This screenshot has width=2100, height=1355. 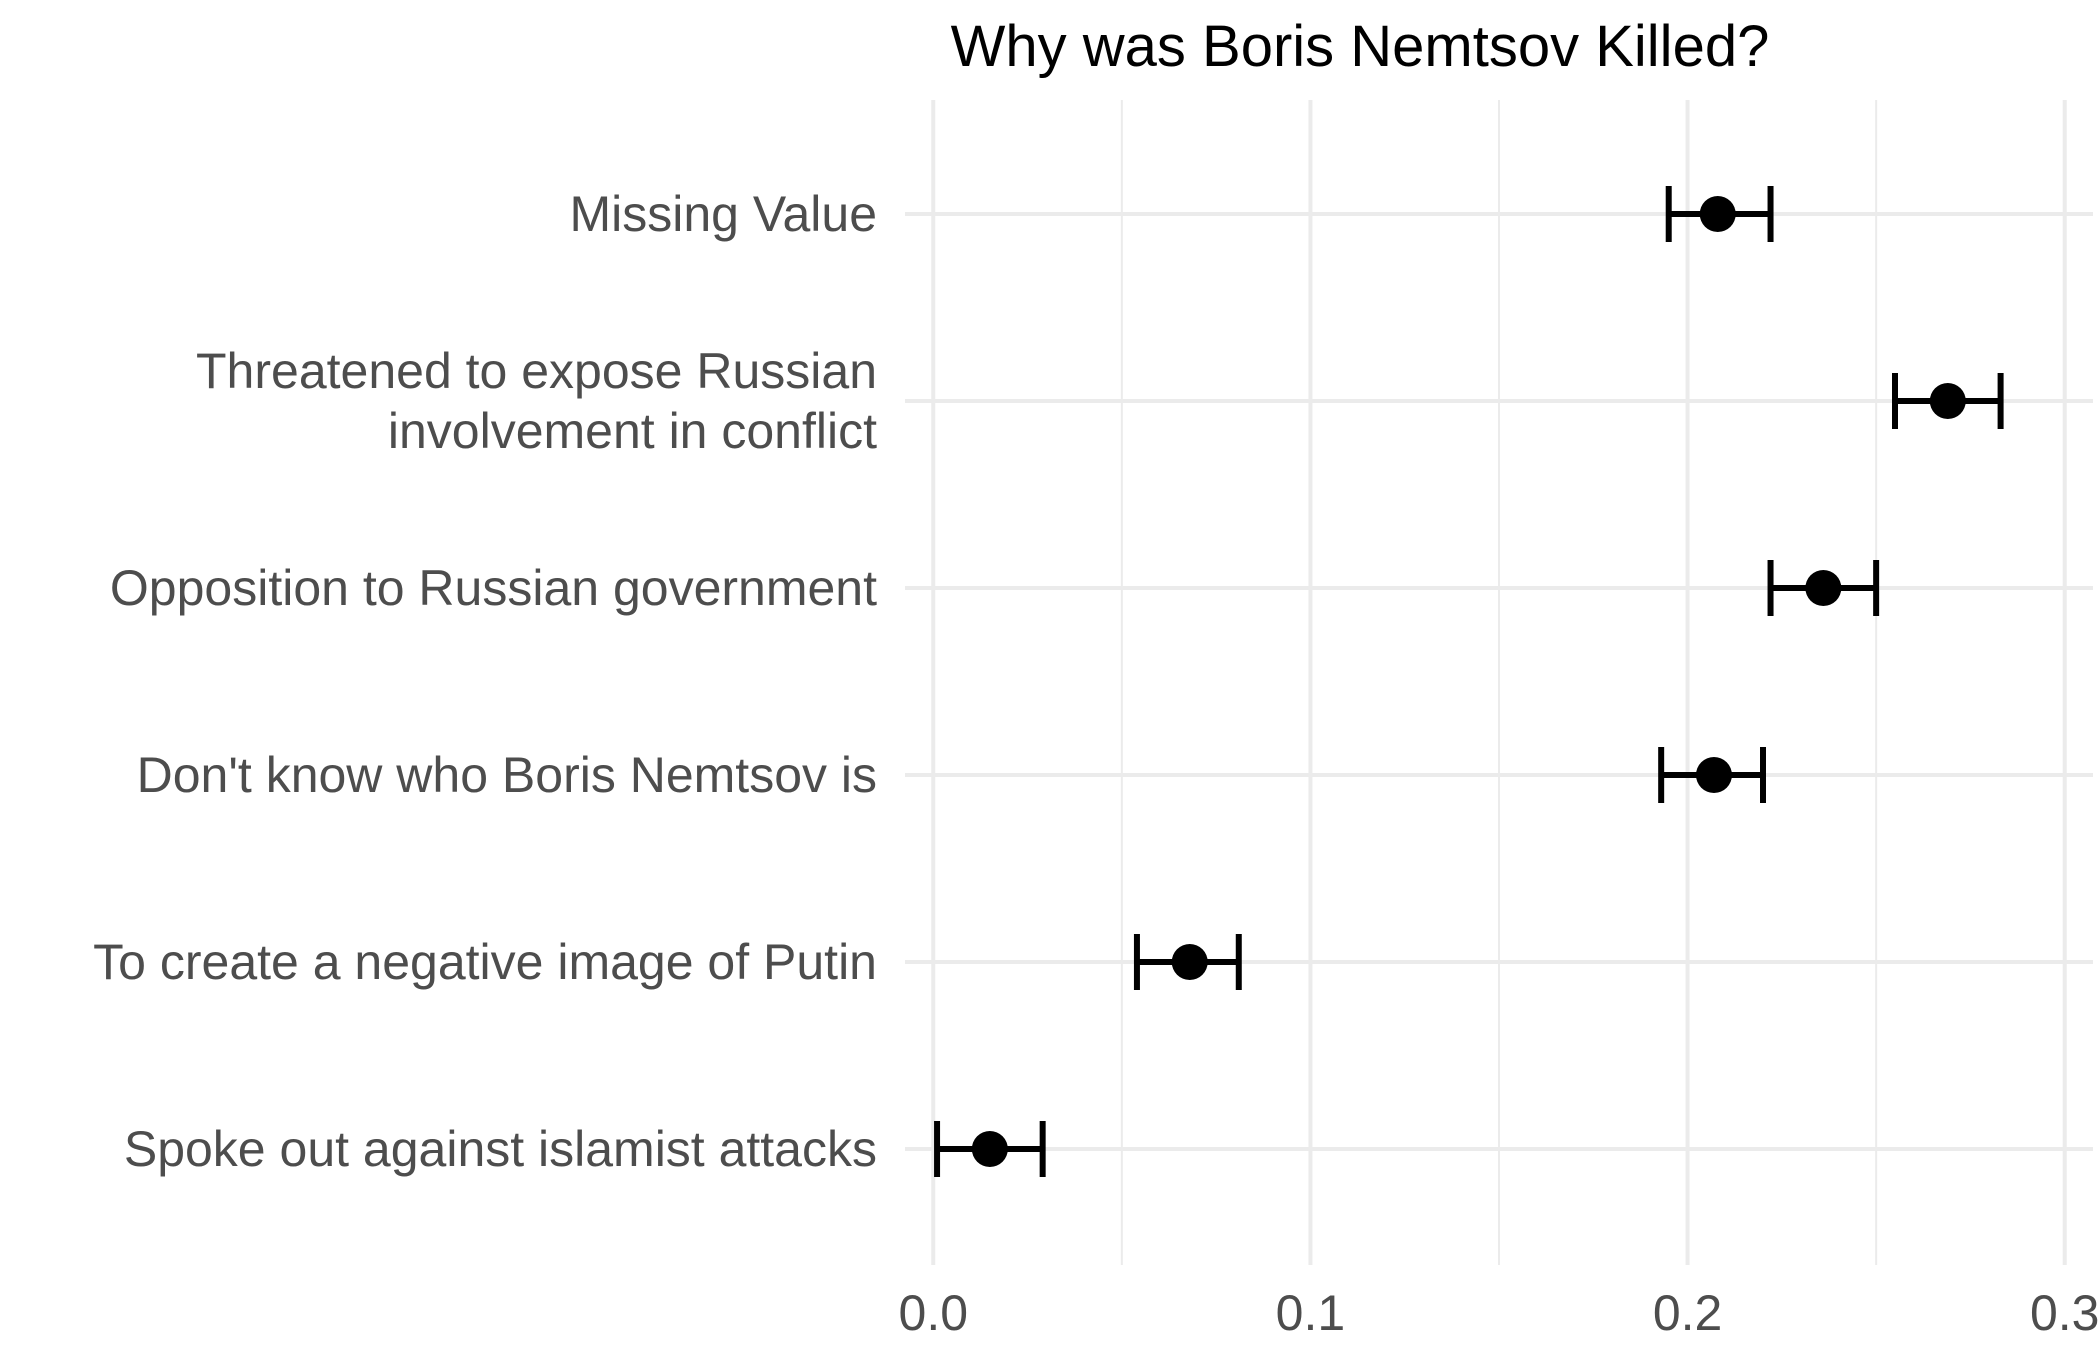 What do you see at coordinates (493, 588) in the screenshot?
I see `category-label: Opposition to Russian government` at bounding box center [493, 588].